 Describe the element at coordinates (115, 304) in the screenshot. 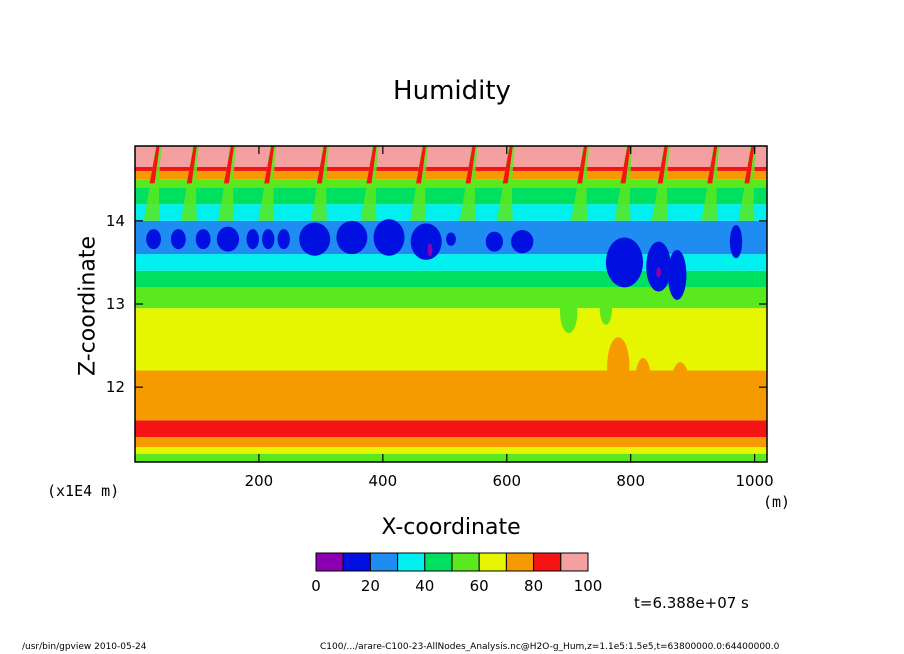

I see `y-tick-label-13: 13` at that location.